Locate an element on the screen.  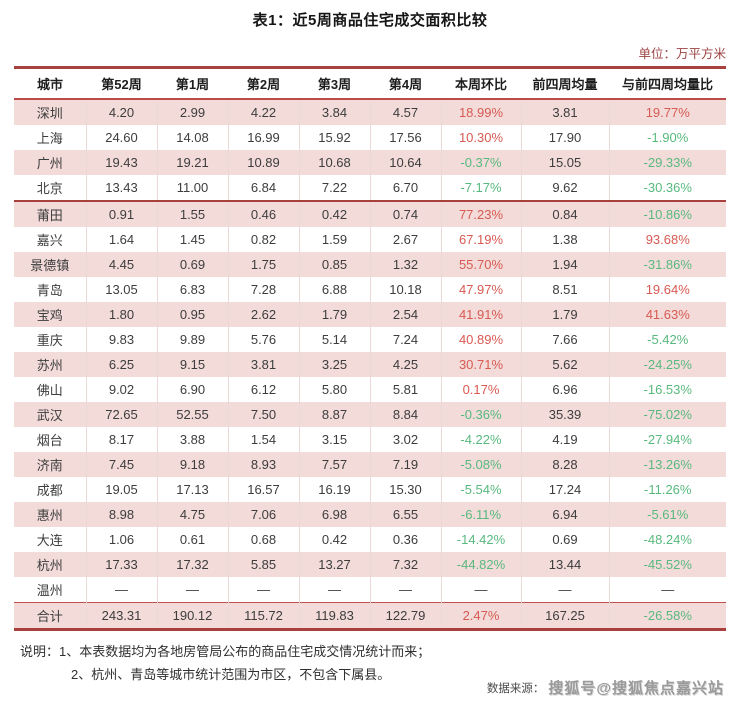
table-cell: 4.57 is located at coordinates (405, 112).